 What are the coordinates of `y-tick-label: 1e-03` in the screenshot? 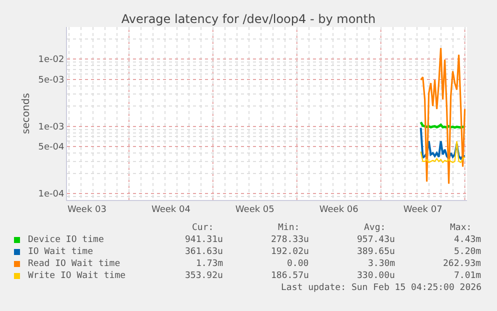 It's located at (51, 127).